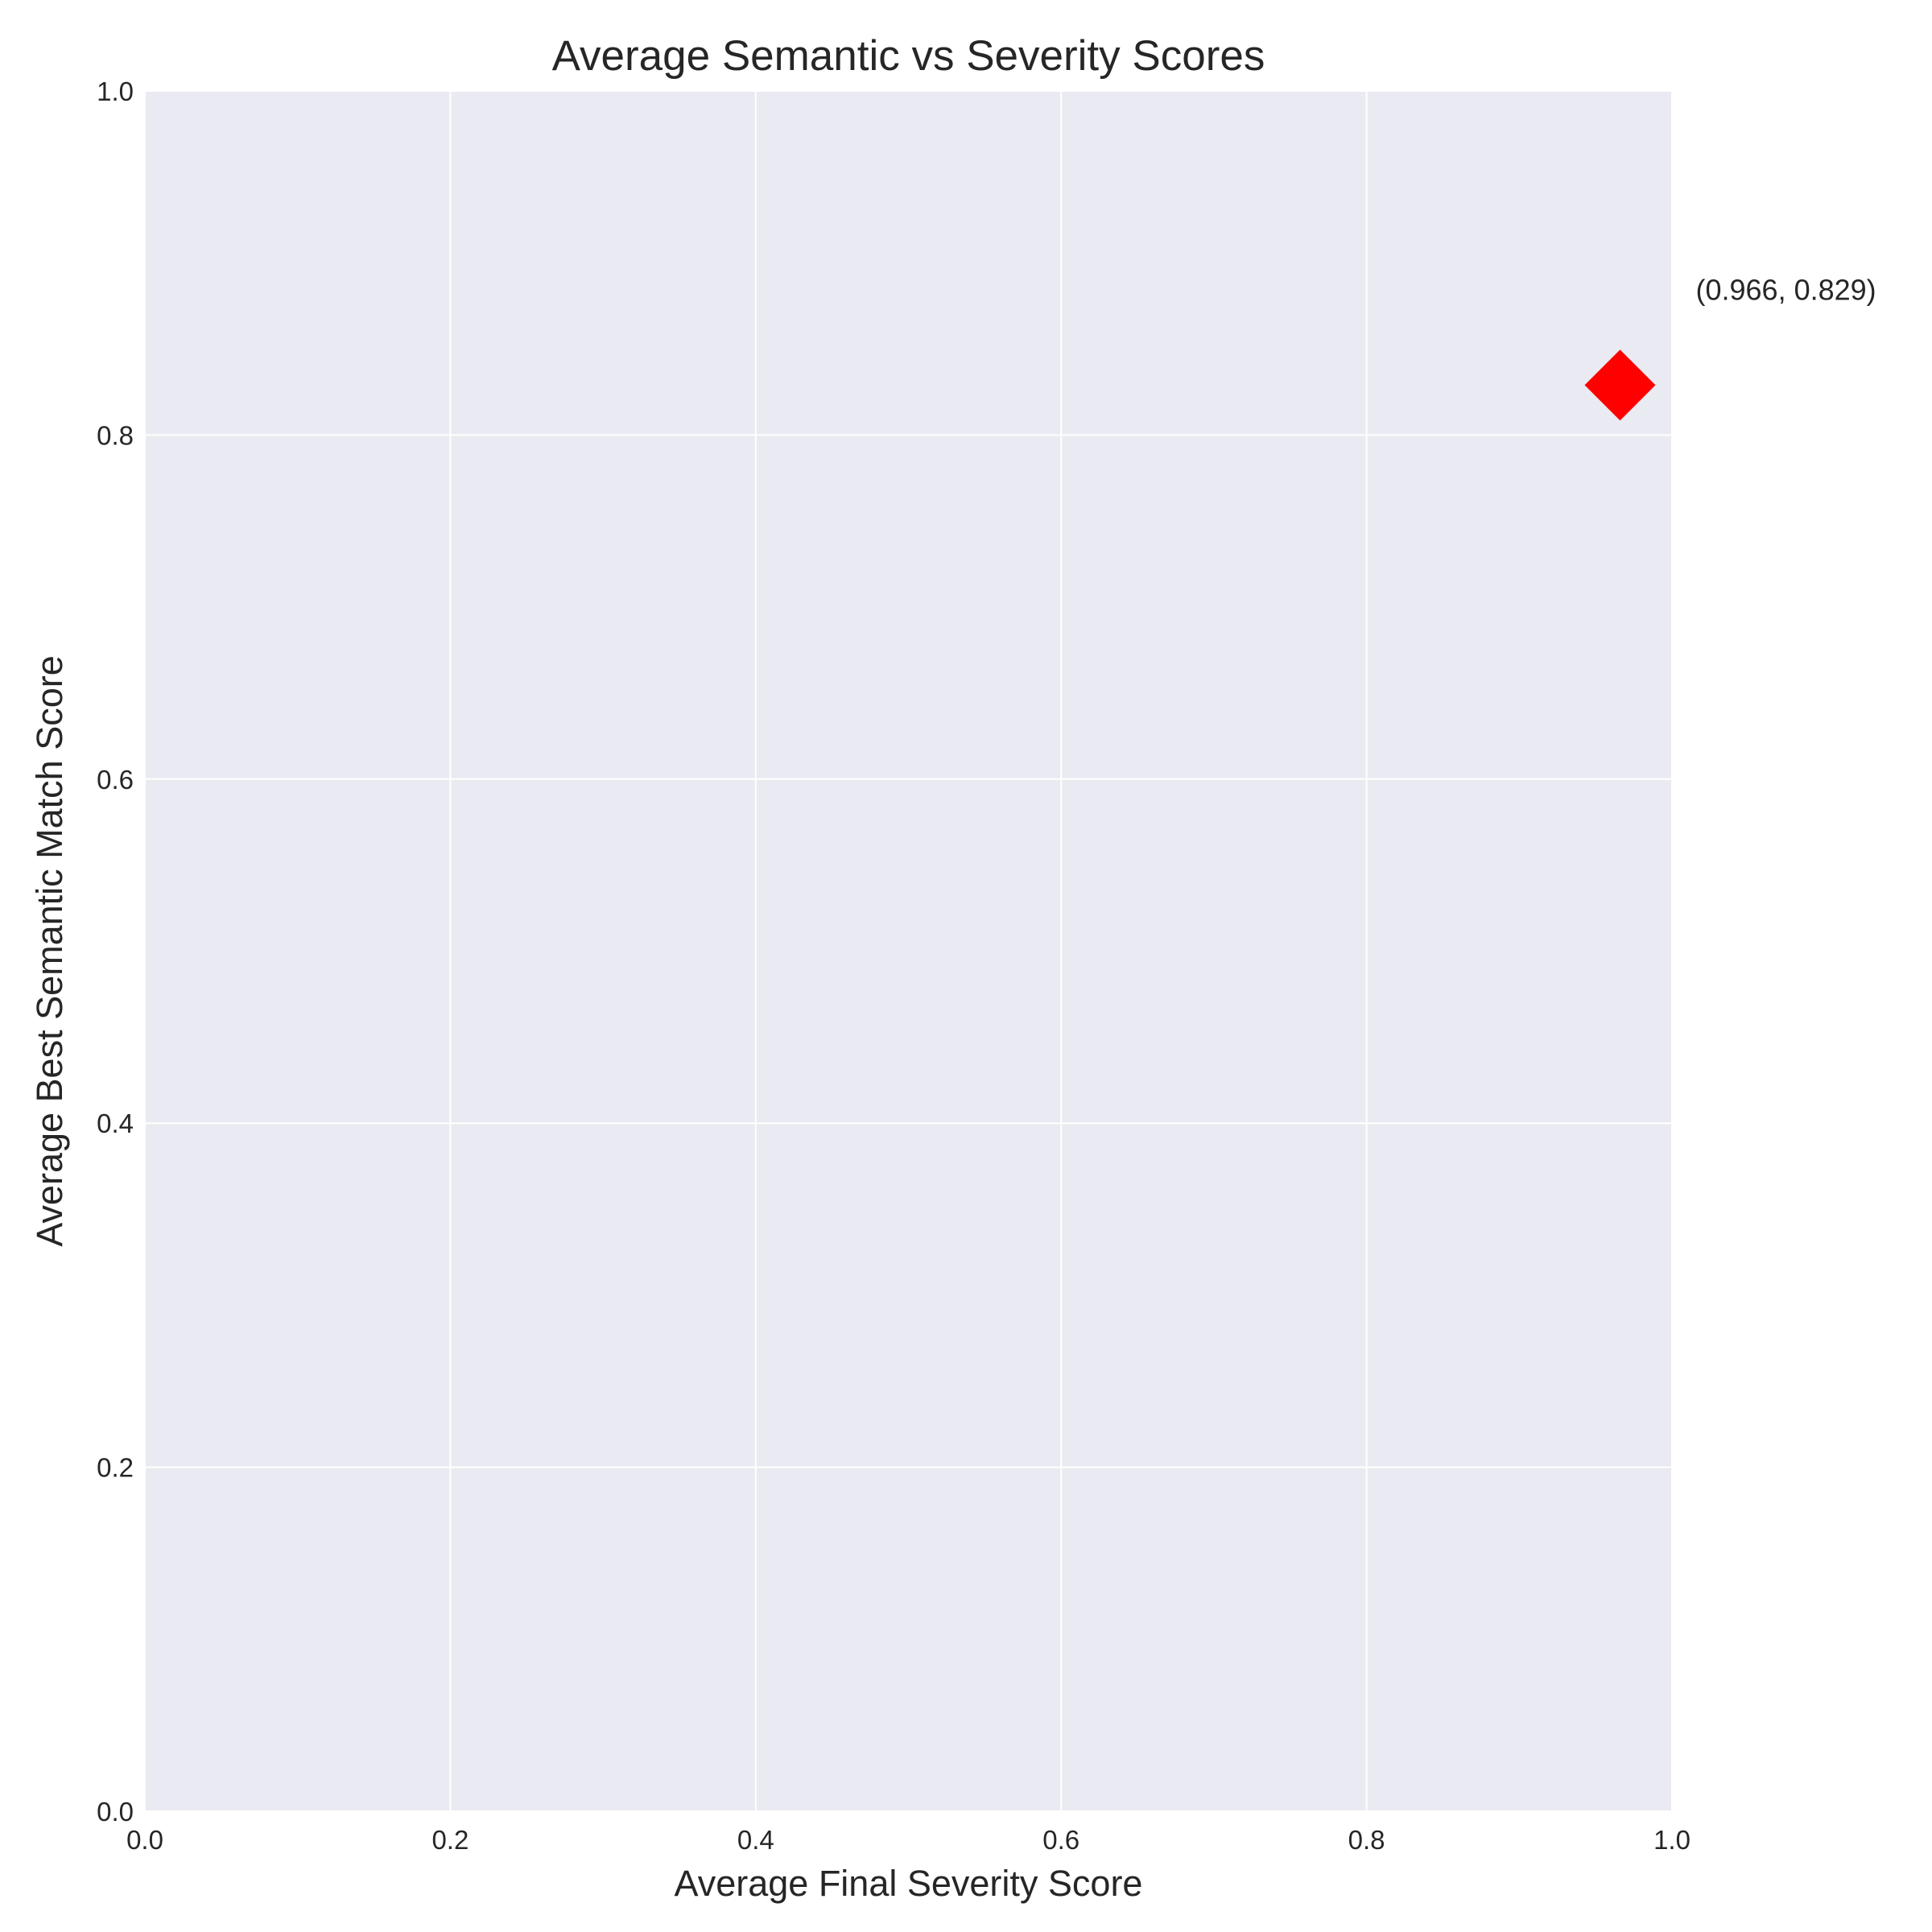 This screenshot has width=1932, height=1932. Describe the element at coordinates (49, 951) in the screenshot. I see `y-axis-label: Average Best Semantic Match Score` at that location.